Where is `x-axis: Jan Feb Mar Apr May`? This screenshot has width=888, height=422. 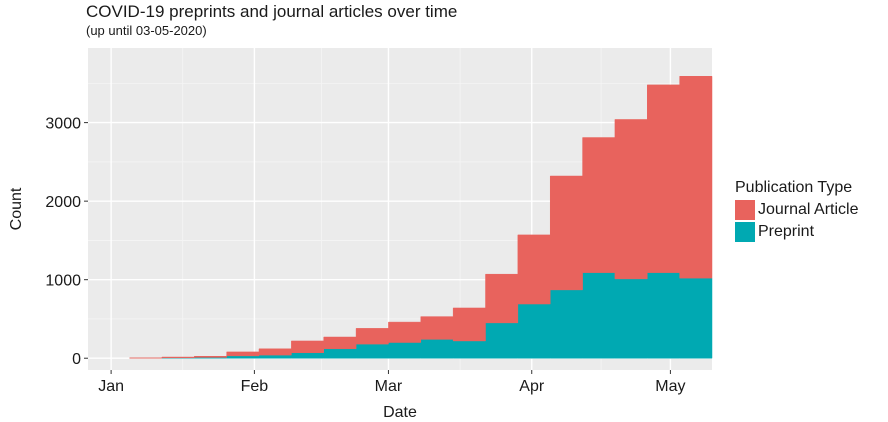 x-axis: Jan Feb Mar Apr May is located at coordinates (392, 382).